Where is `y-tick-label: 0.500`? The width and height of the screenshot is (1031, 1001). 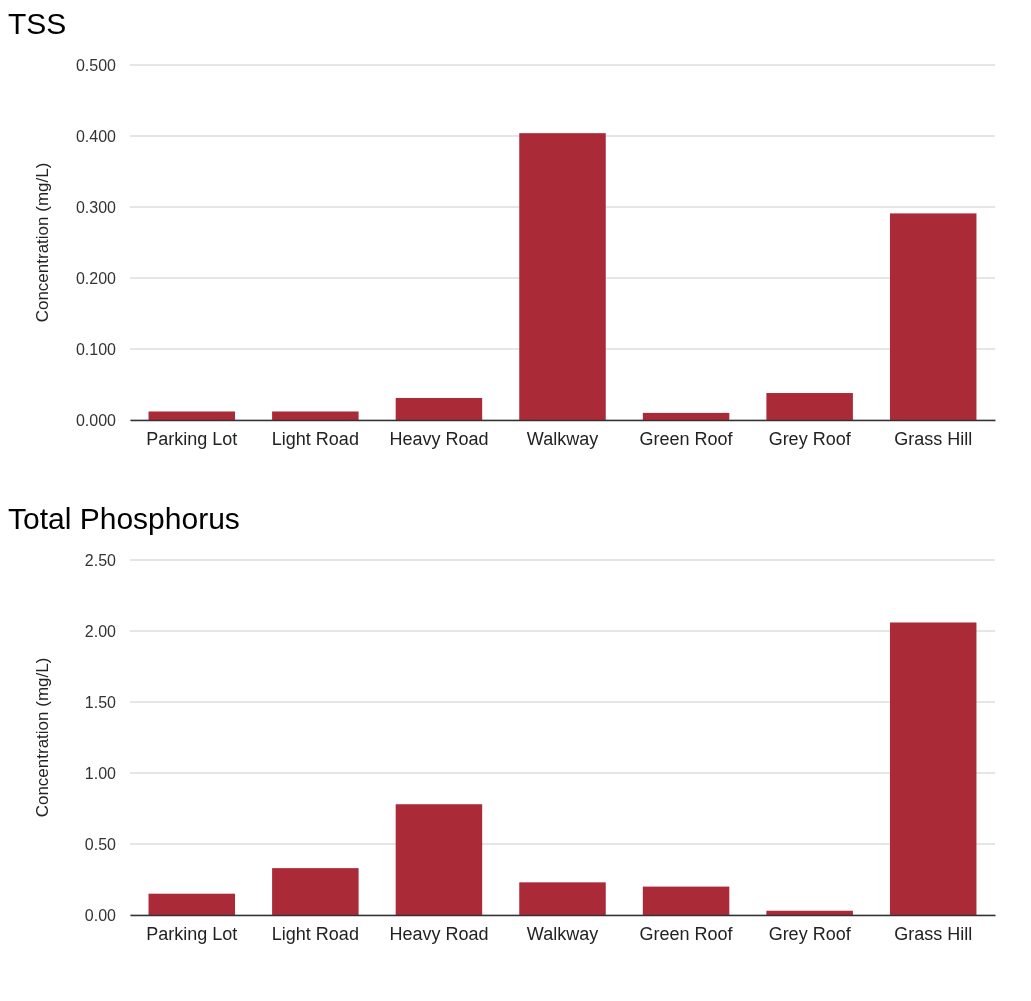 y-tick-label: 0.500 is located at coordinates (96, 65).